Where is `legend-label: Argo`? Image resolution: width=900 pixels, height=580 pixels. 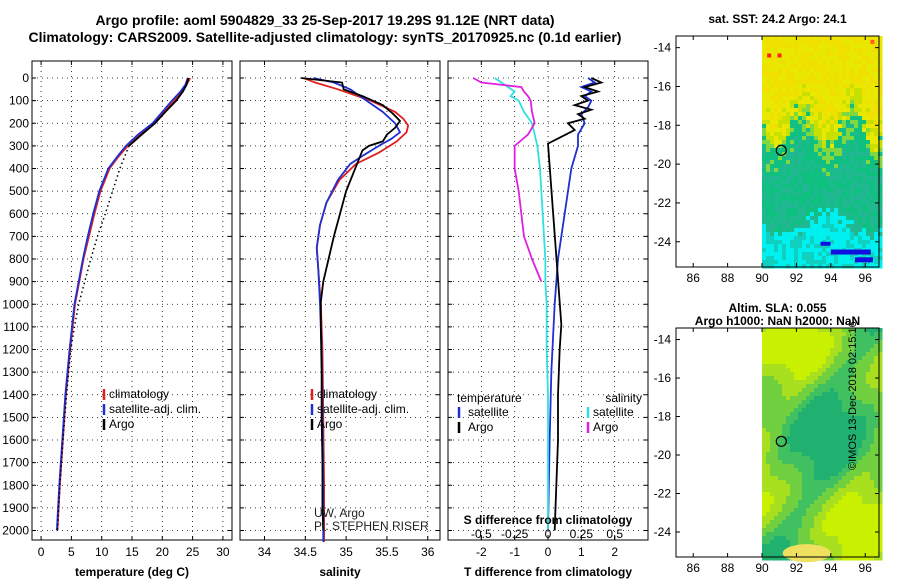
legend-label: Argo is located at coordinates (606, 427).